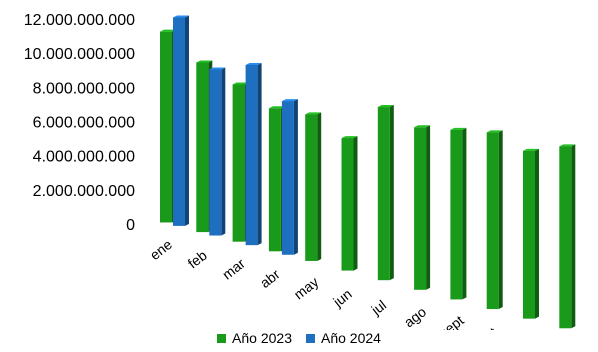  I want to click on legend-swatch-2024, so click(310, 338).